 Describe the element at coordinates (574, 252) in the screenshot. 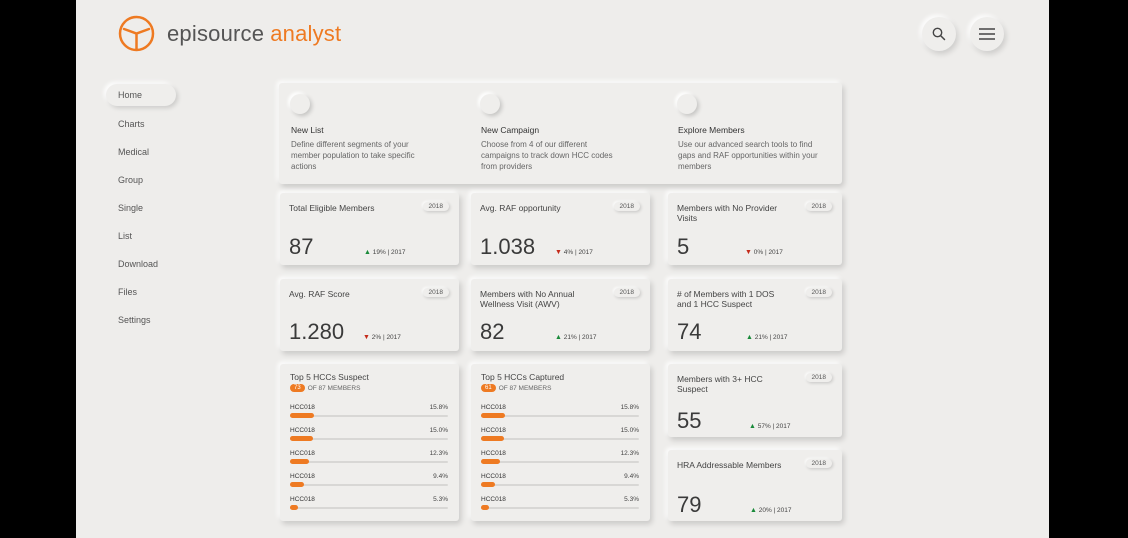

I see `stat-trend: ▼ 4% | 2017` at that location.